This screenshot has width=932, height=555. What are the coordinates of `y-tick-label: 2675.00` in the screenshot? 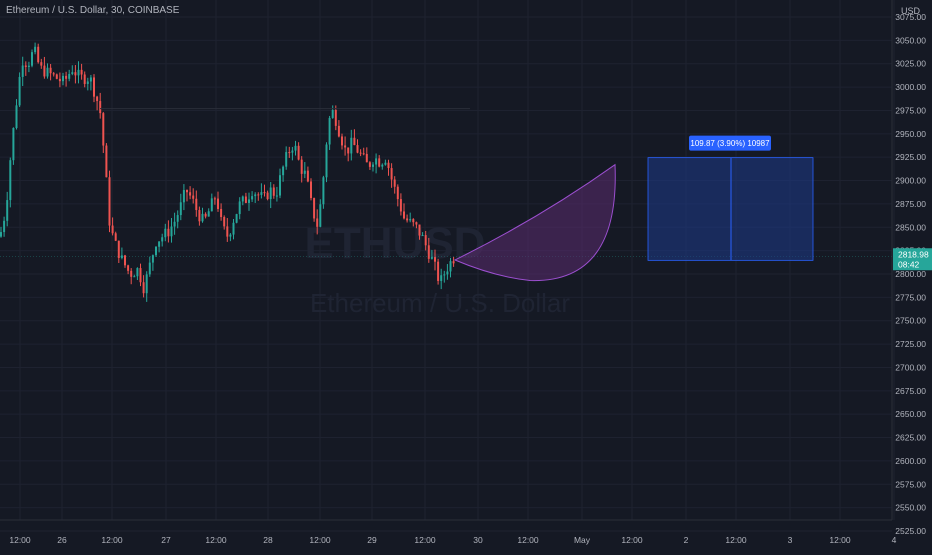 It's located at (910, 391).